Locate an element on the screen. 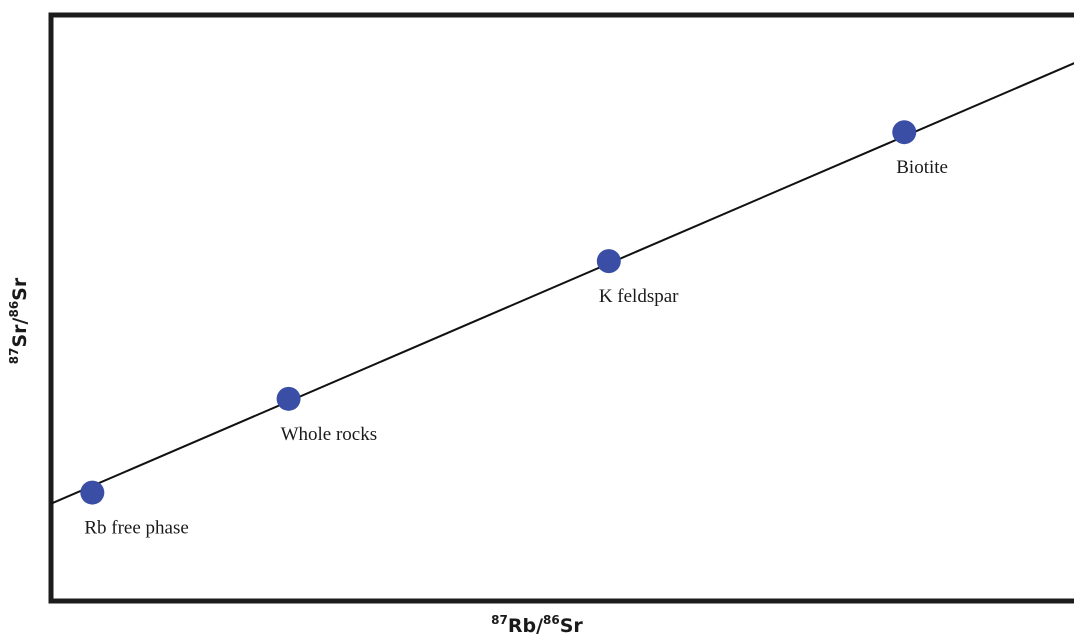 The image size is (1074, 642). y-title-sup-1: 87 is located at coordinates (14, 356).